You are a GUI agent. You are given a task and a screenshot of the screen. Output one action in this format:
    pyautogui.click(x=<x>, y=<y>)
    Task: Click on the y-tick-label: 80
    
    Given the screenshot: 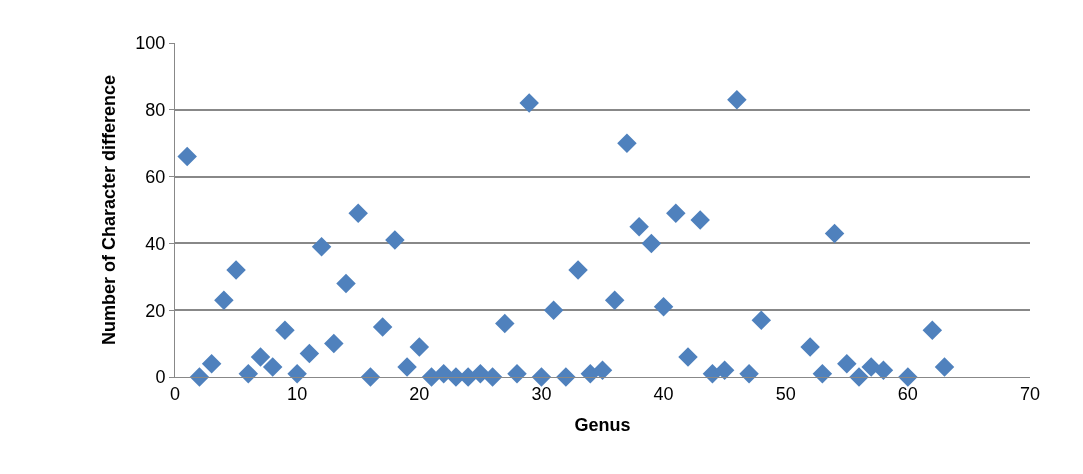 What is the action you would take?
    pyautogui.click(x=155, y=110)
    